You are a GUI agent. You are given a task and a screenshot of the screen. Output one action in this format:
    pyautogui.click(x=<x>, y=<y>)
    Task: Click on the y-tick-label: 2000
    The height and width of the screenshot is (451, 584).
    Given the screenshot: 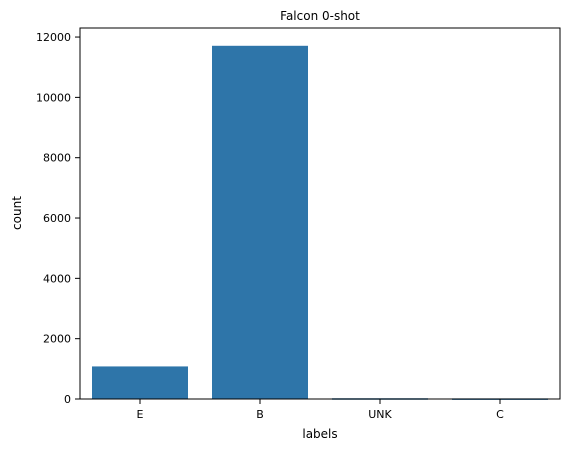 What is the action you would take?
    pyautogui.click(x=57, y=339)
    